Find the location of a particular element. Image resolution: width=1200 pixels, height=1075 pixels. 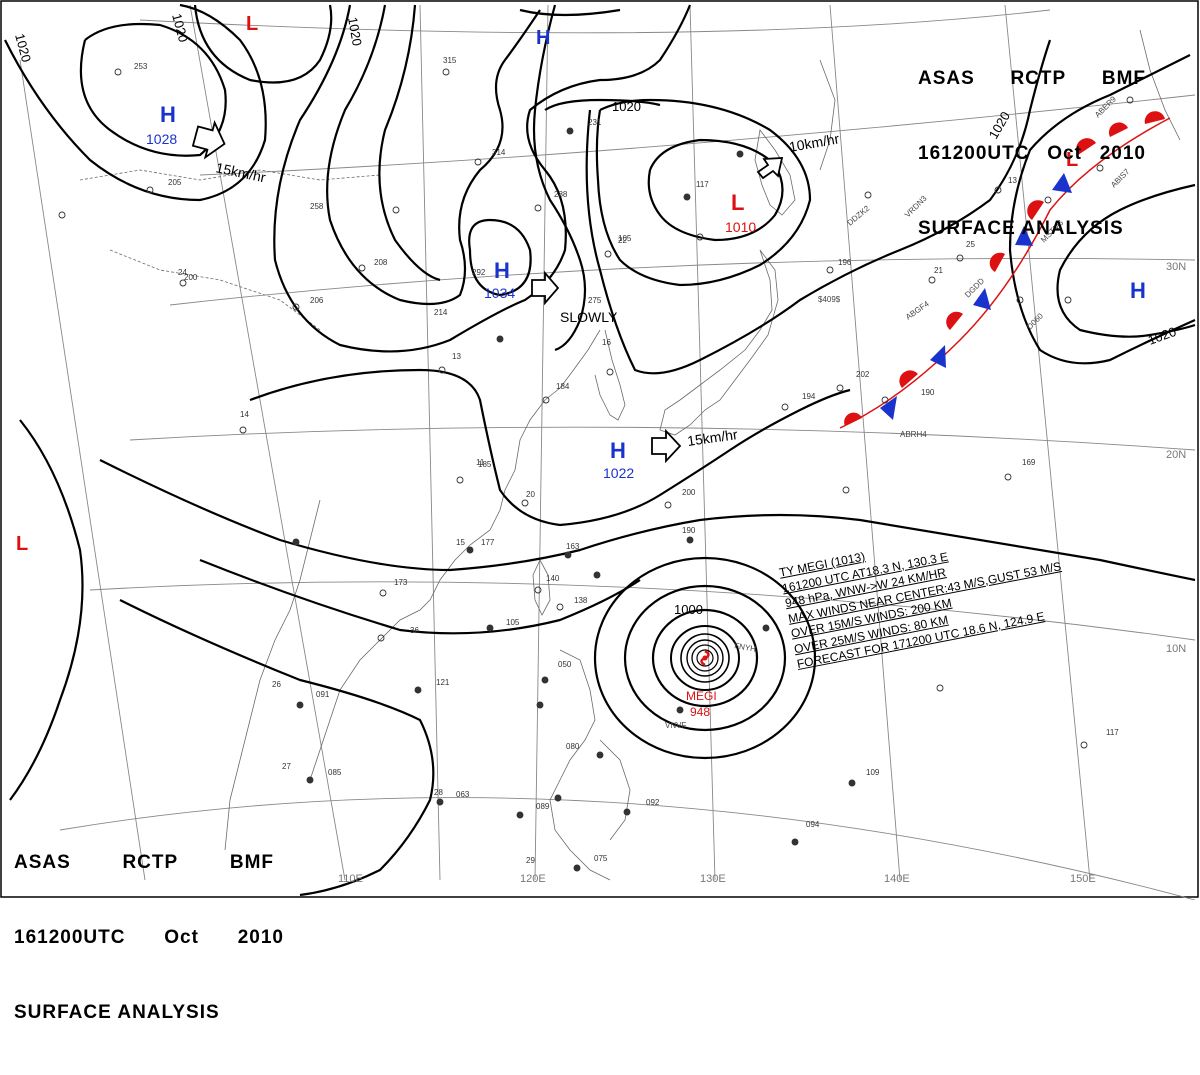

station-observation-value: 091 is located at coordinates (323, 694).